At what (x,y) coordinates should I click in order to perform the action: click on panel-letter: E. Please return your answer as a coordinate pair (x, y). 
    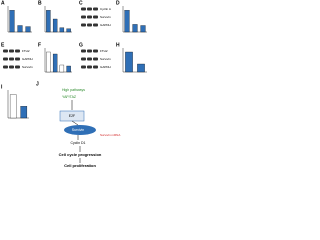
    Looking at the image, I should click on (3, 45).